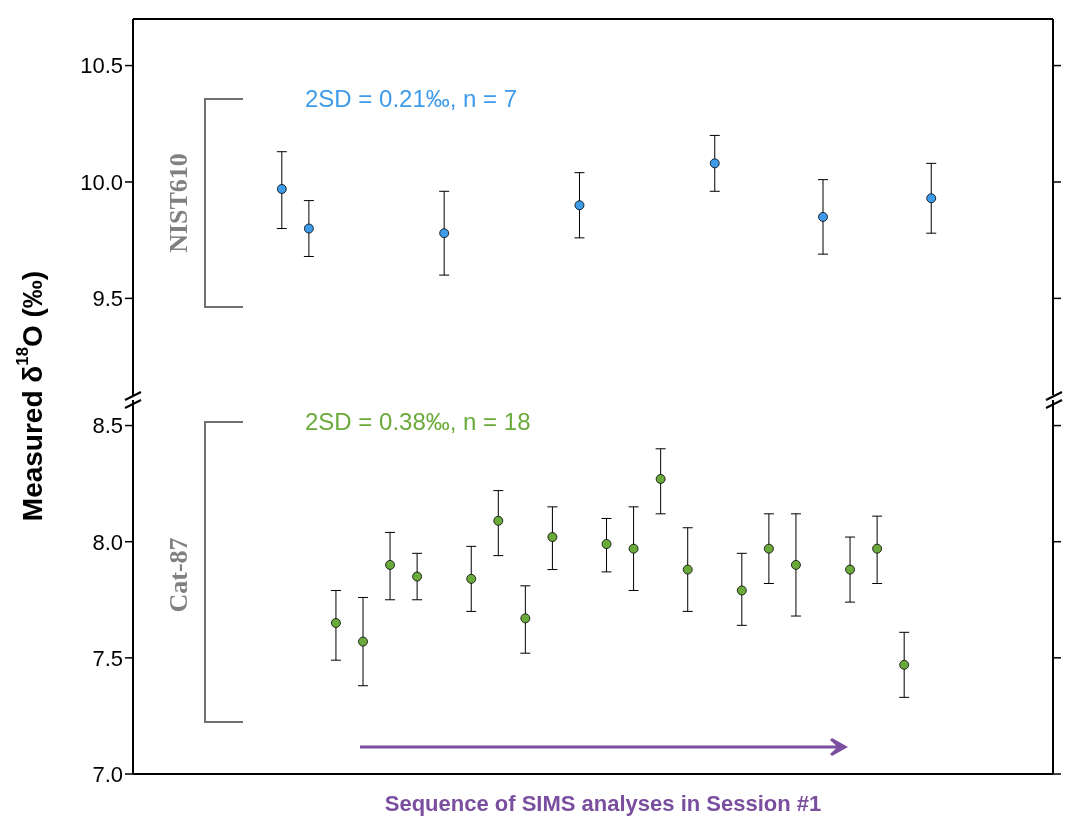 Image resolution: width=1071 pixels, height=821 pixels. What do you see at coordinates (107, 658) in the screenshot?
I see `y-tick-label: 7.5` at bounding box center [107, 658].